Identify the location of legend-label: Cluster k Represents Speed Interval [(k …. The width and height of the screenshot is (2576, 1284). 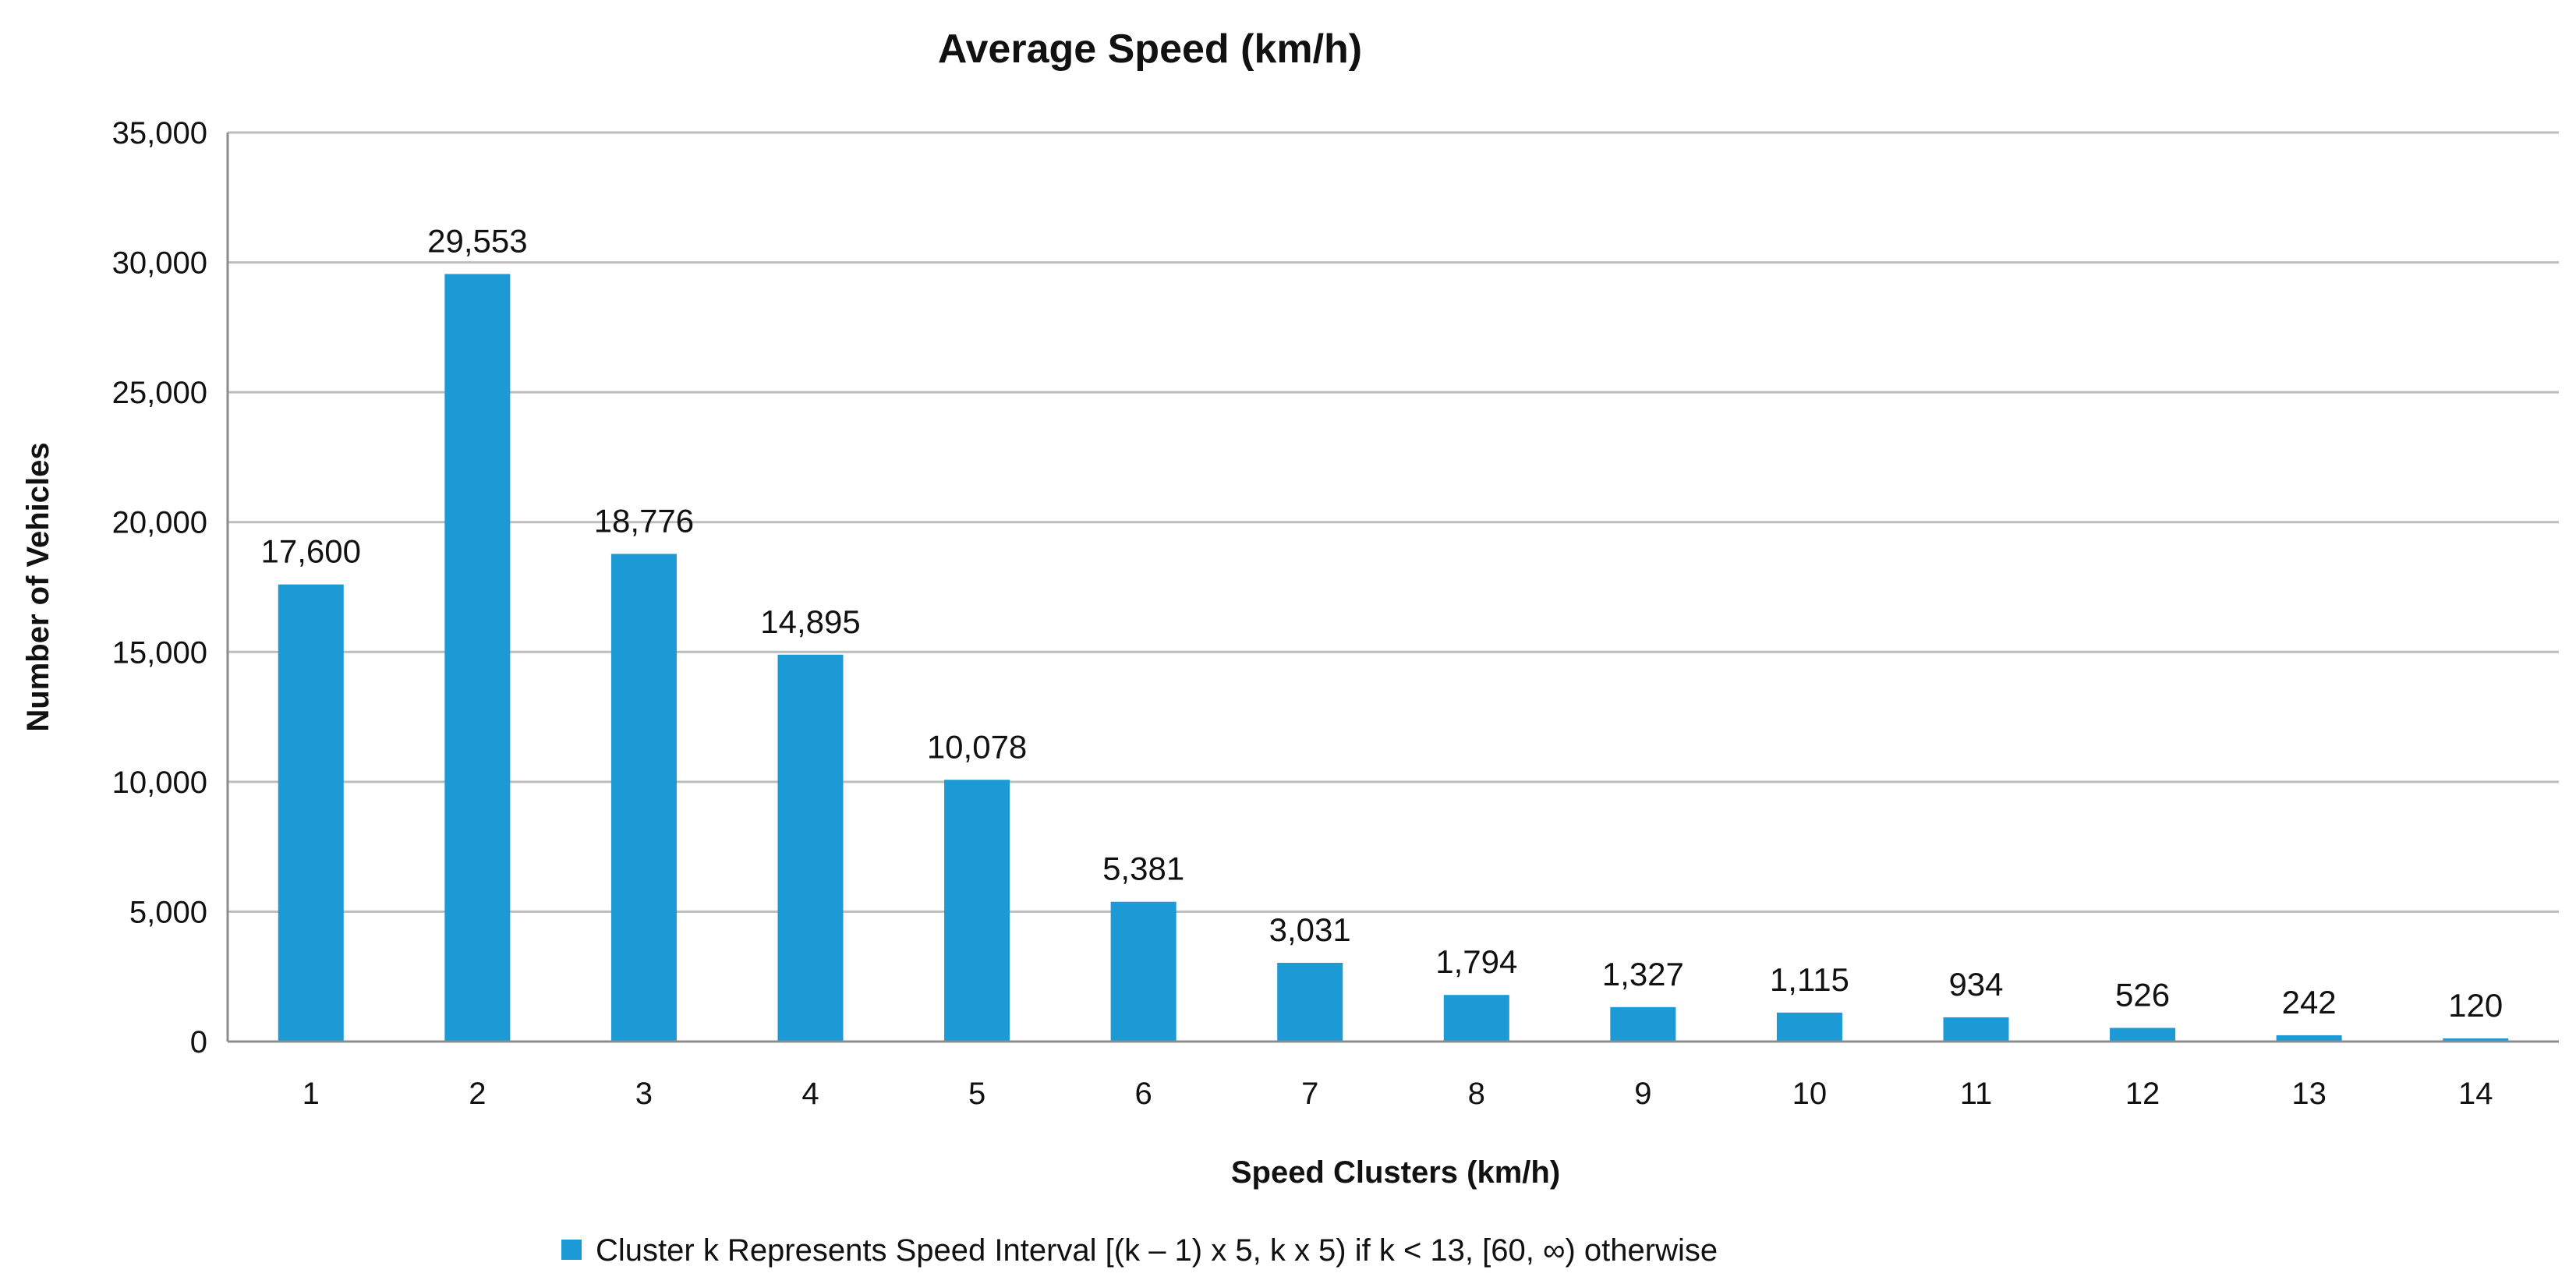
(1157, 1250).